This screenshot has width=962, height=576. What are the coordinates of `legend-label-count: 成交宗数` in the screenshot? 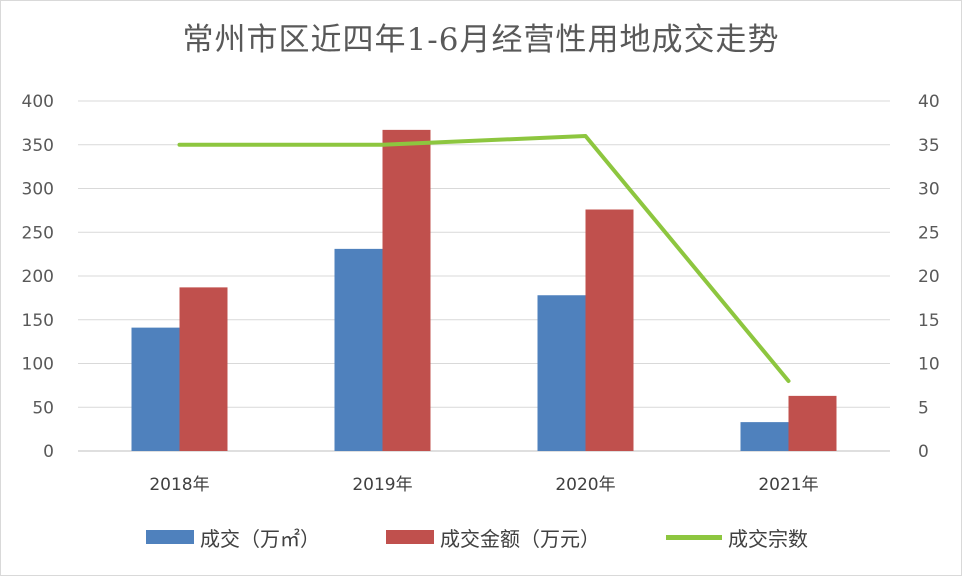 It's located at (768, 538).